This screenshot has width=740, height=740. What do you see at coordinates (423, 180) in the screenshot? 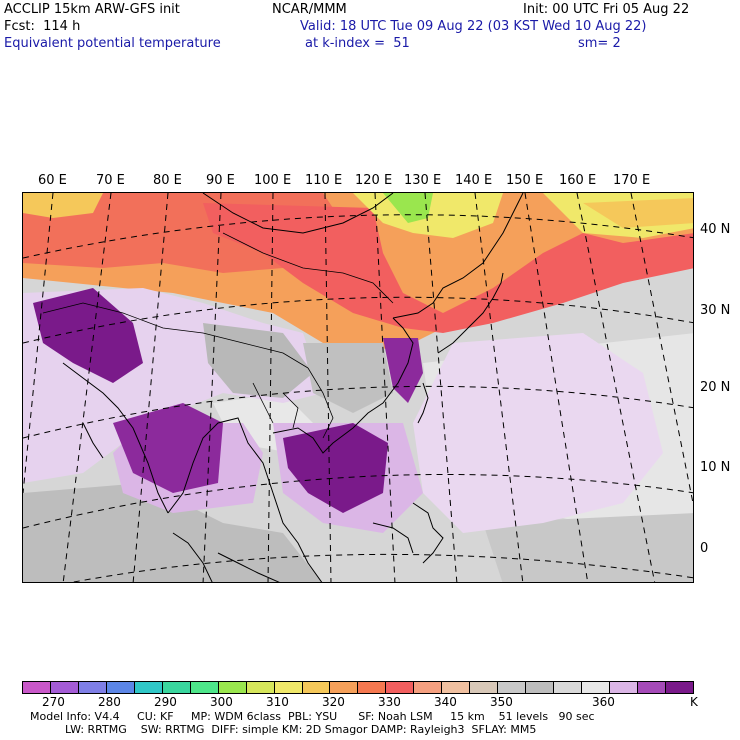
I see `lon-label: 130 E` at bounding box center [423, 180].